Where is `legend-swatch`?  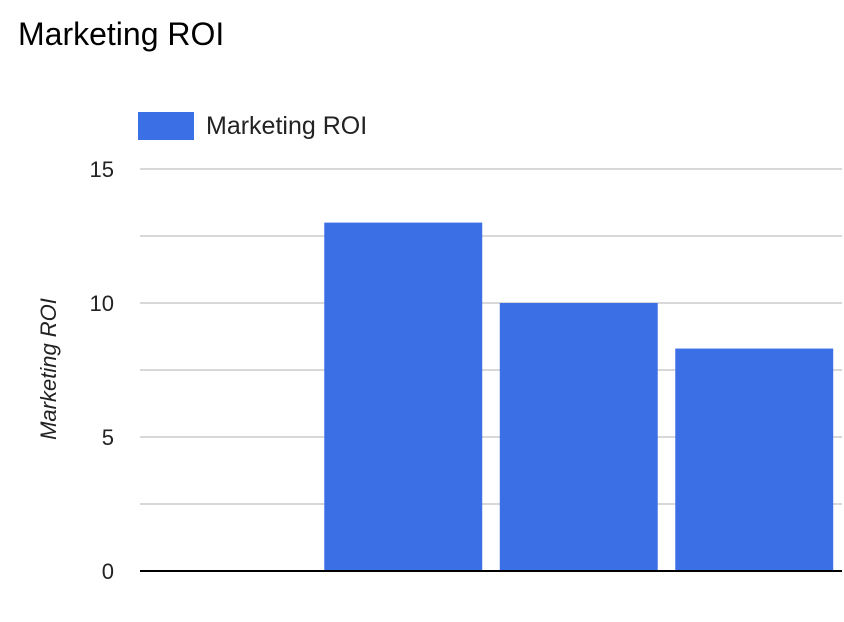
legend-swatch is located at coordinates (166, 126).